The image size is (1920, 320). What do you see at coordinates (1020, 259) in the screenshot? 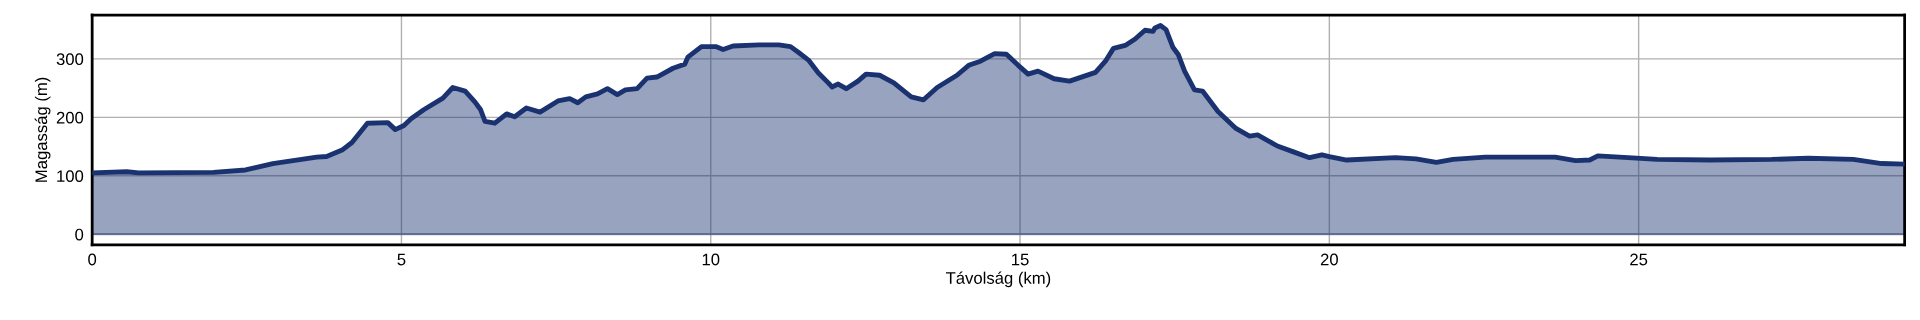
I see `x-tick-label: 15` at bounding box center [1020, 259].